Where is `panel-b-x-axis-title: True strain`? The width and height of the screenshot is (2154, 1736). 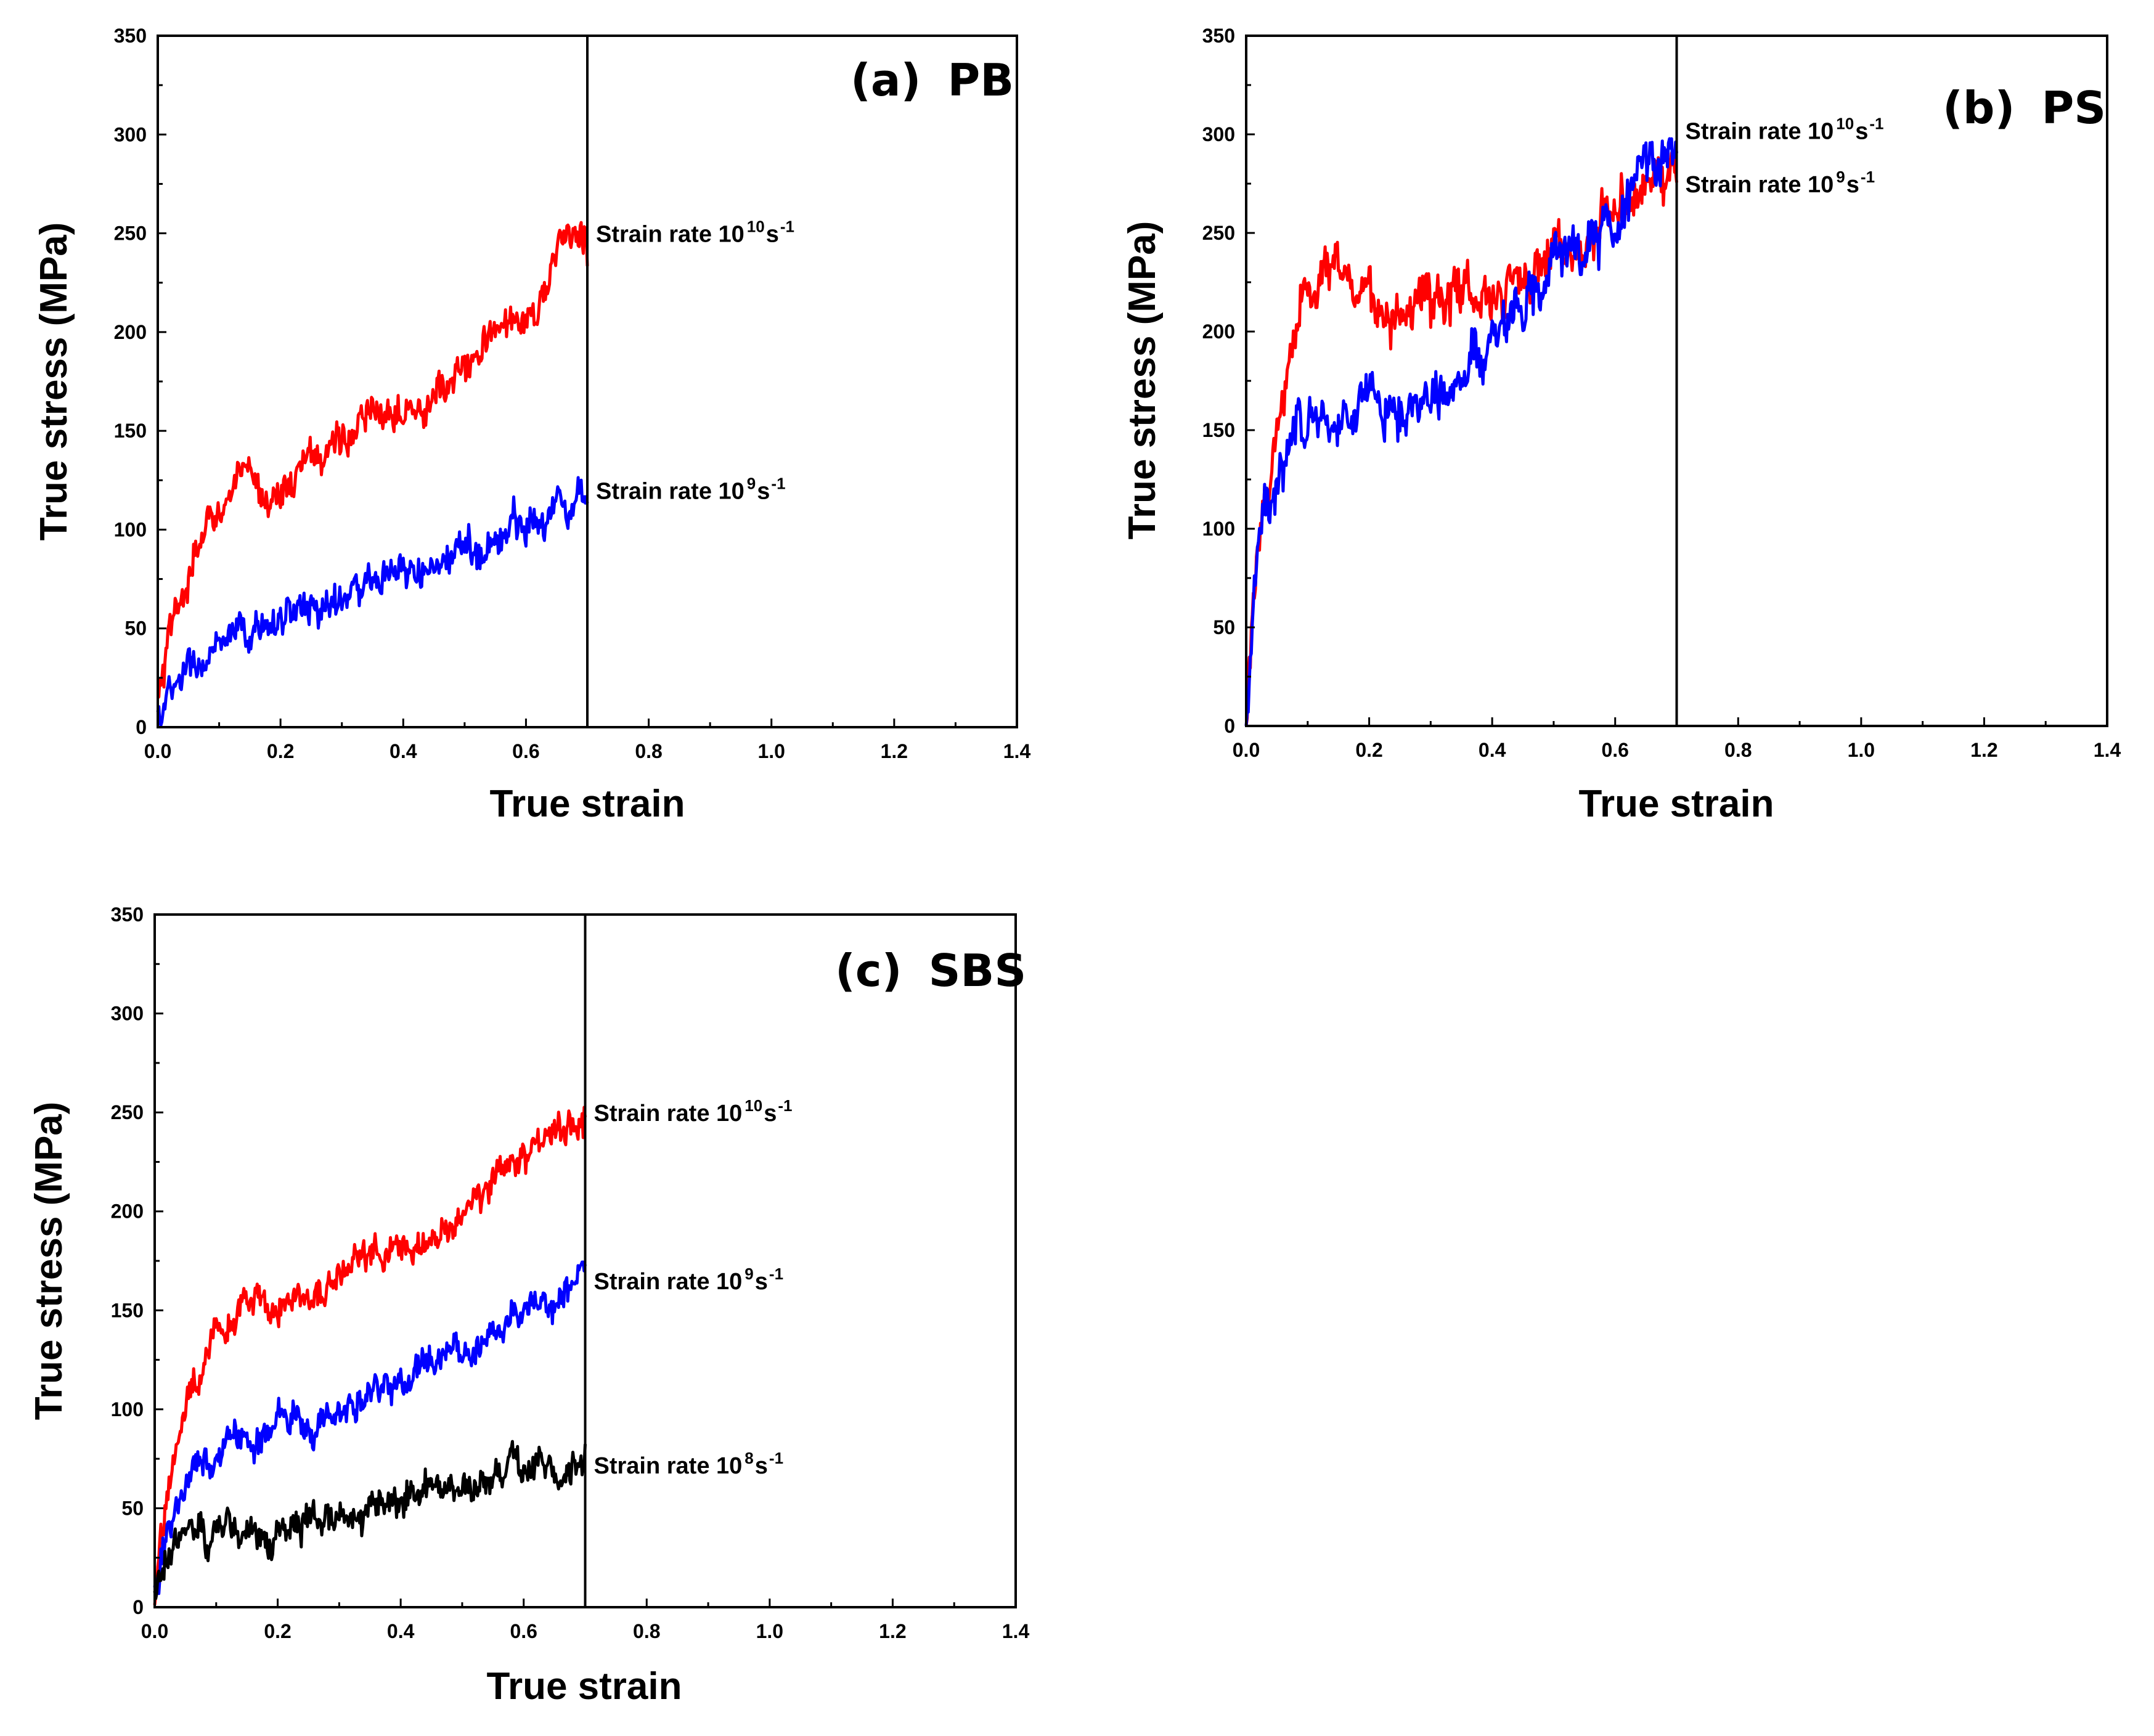 panel-b-x-axis-title: True strain is located at coordinates (1676, 804).